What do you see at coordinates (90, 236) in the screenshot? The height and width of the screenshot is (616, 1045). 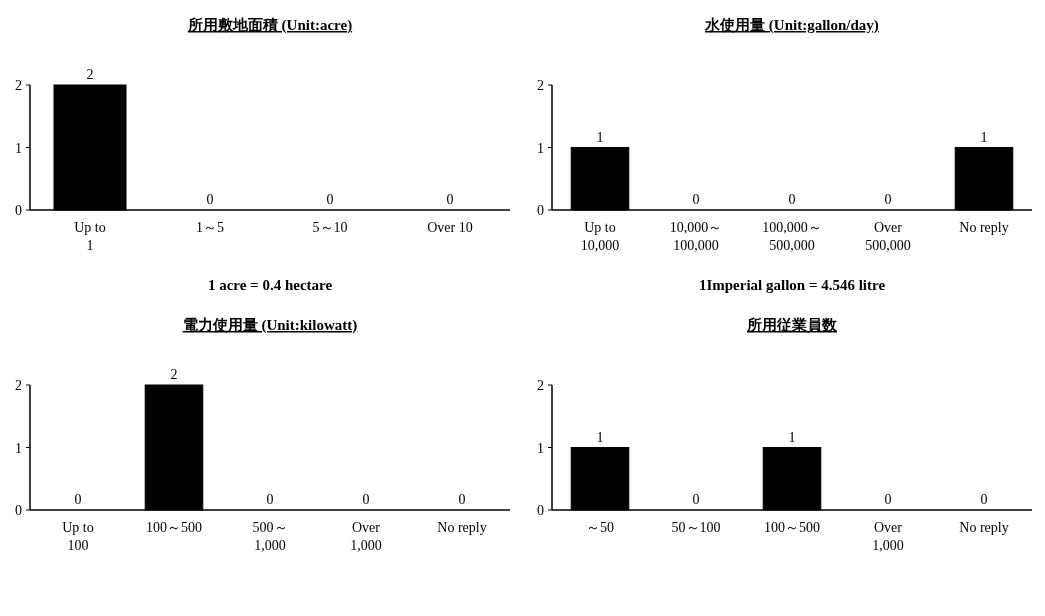 I see `x-tick-label: Up to 1` at bounding box center [90, 236].